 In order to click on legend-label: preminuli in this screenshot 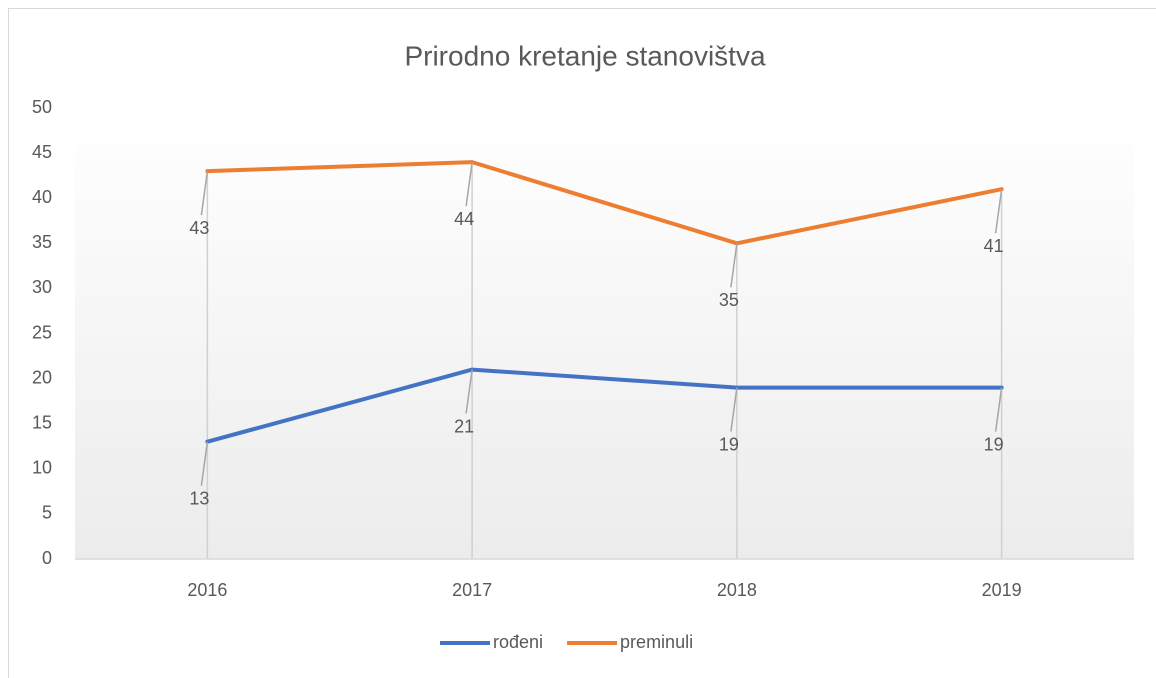, I will do `click(656, 642)`.